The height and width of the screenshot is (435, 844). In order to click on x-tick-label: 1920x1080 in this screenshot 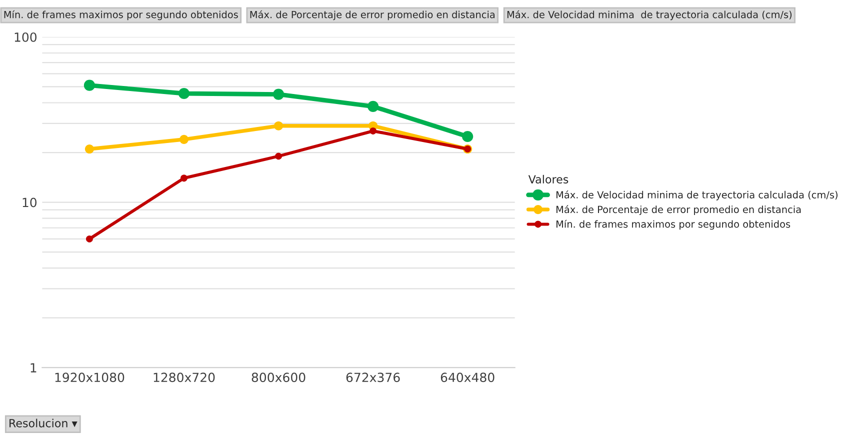, I will do `click(89, 377)`.